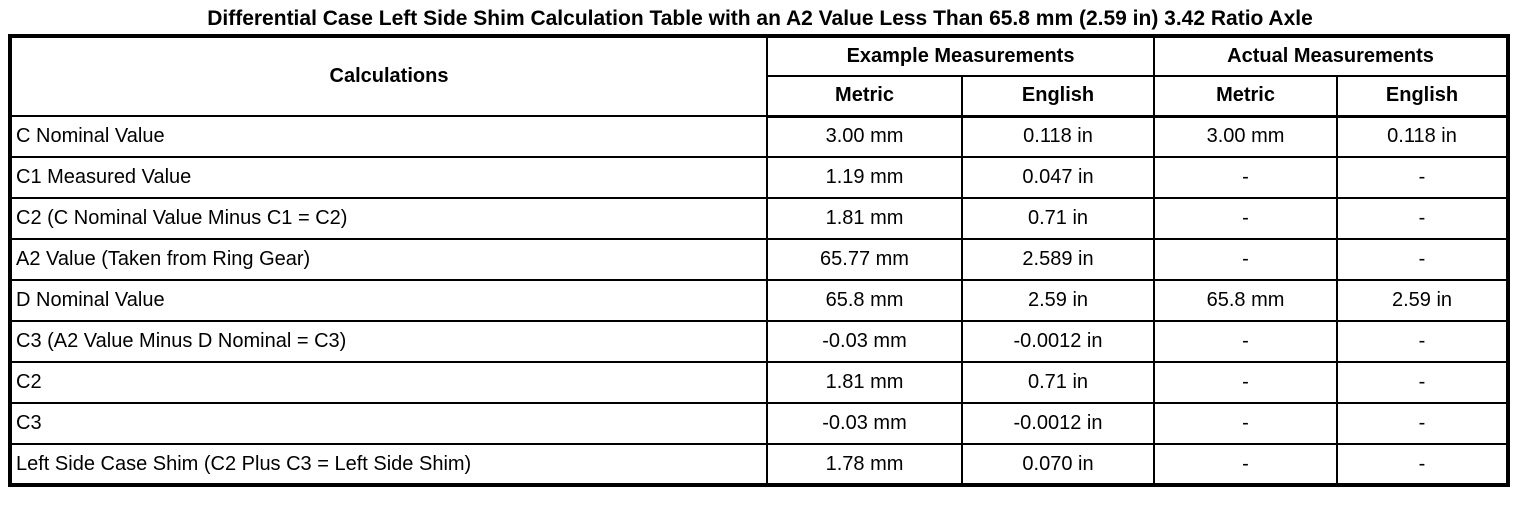 This screenshot has height=518, width=1520. Describe the element at coordinates (864, 464) in the screenshot. I see `example-metric-value: 1.78 mm` at that location.